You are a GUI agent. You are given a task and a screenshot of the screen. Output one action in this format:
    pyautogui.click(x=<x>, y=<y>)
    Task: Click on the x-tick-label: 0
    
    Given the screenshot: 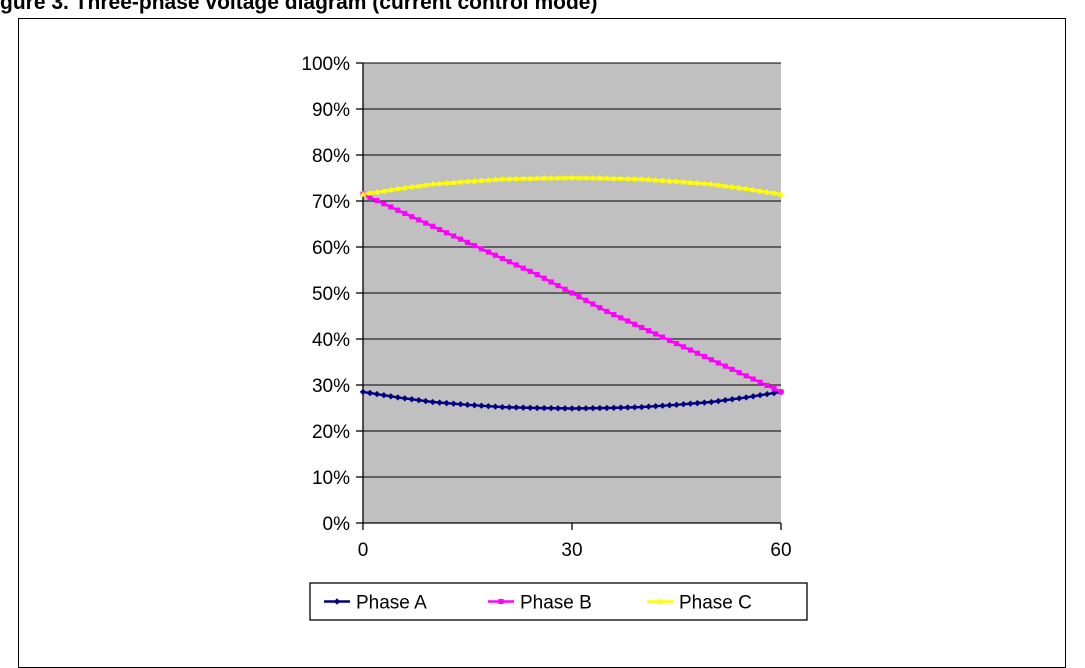 What is the action you would take?
    pyautogui.click(x=363, y=550)
    